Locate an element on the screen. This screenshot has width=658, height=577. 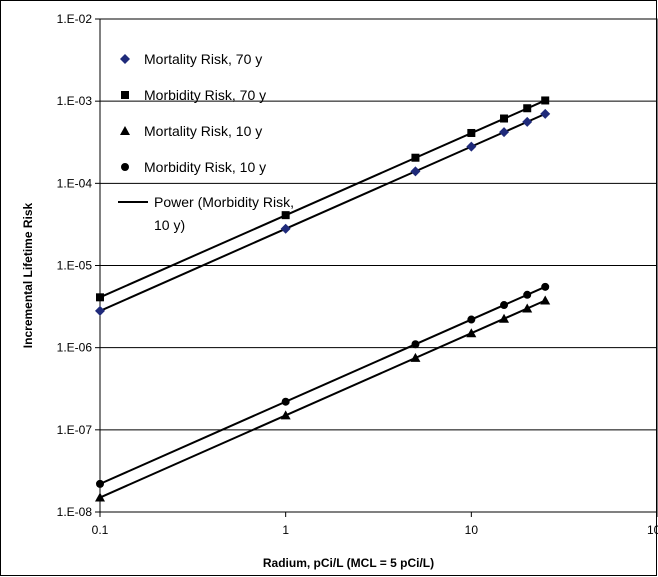
x-tick-label: 1 is located at coordinates (285, 530).